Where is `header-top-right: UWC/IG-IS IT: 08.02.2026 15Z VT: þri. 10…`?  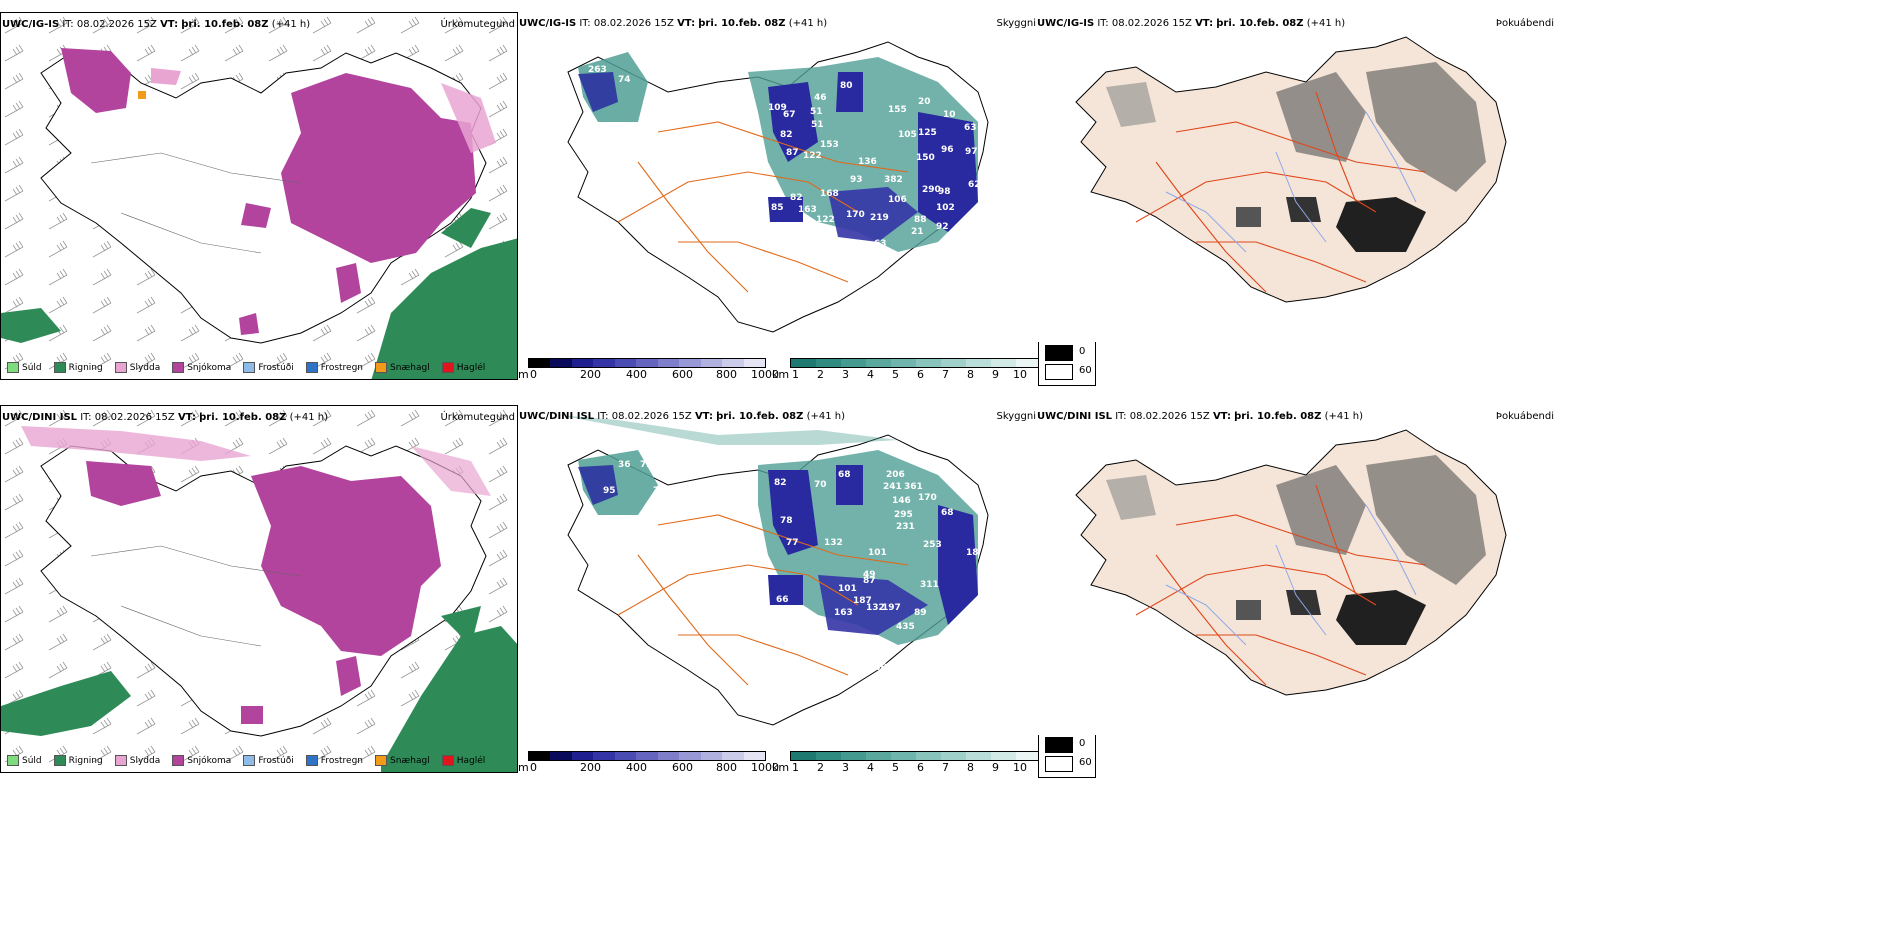
header-top-right: UWC/IG-IS IT: 08.02.2026 15Z VT: þri. 10… is located at coordinates (1191, 23).